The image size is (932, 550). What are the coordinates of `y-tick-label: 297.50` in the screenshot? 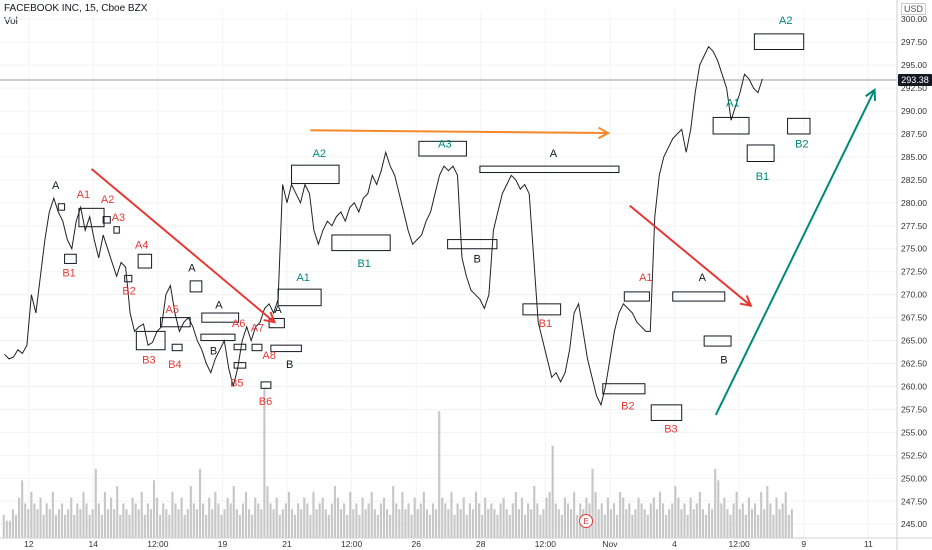 It's located at (914, 42).